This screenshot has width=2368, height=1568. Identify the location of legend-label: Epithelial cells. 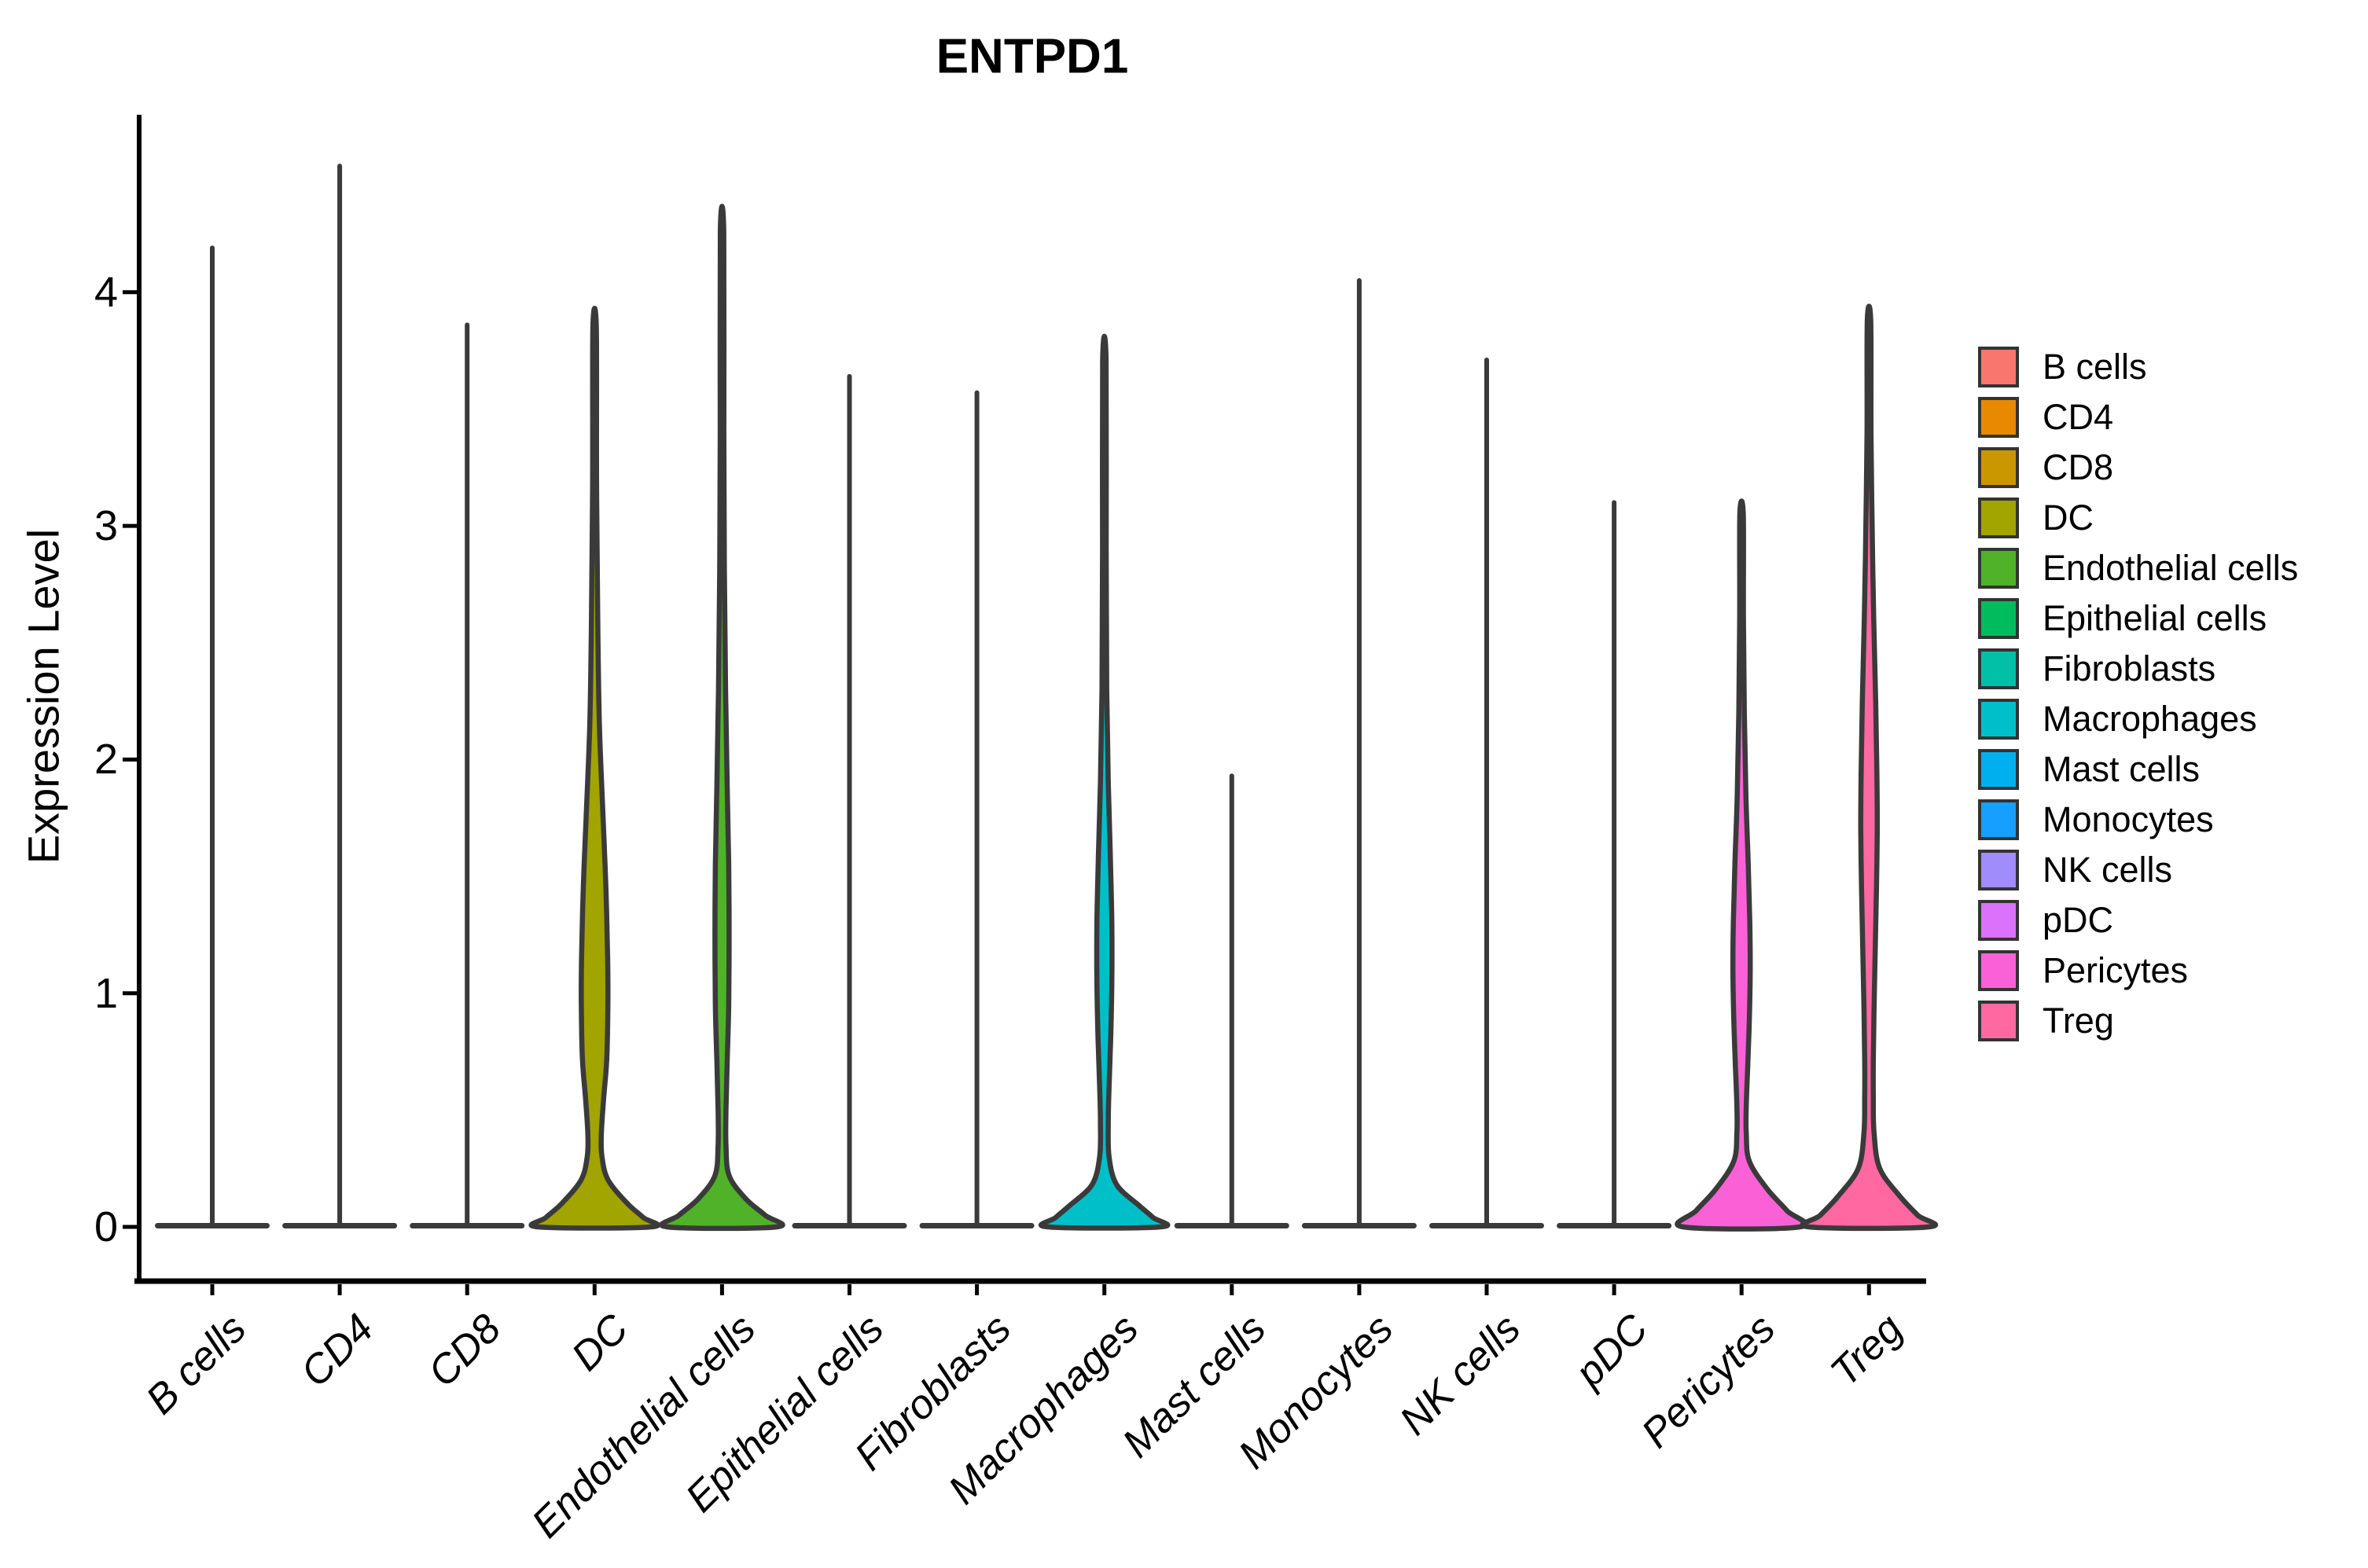
(2155, 618).